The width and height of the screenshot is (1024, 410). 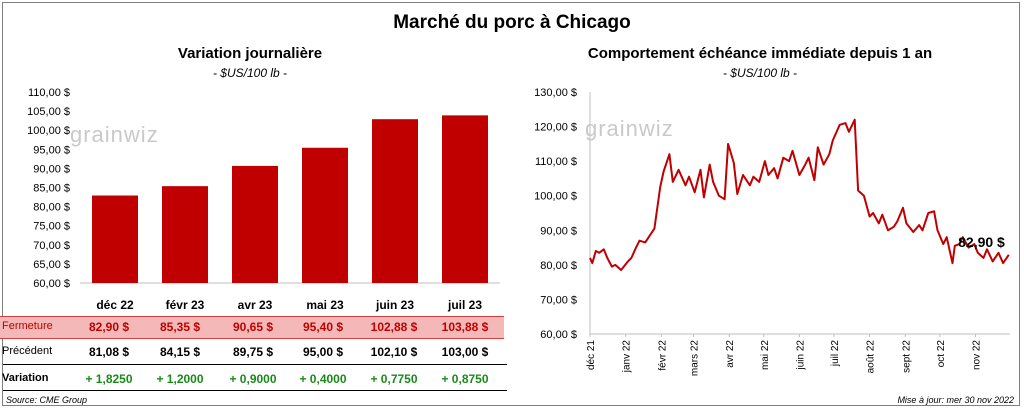 I want to click on variation-cell: + 0,4000, so click(x=323, y=379).